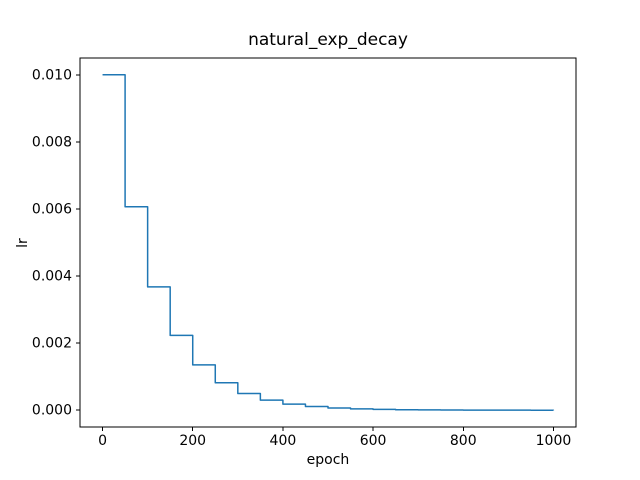  Describe the element at coordinates (52, 75) in the screenshot. I see `y-tick-label: 0.010` at that location.